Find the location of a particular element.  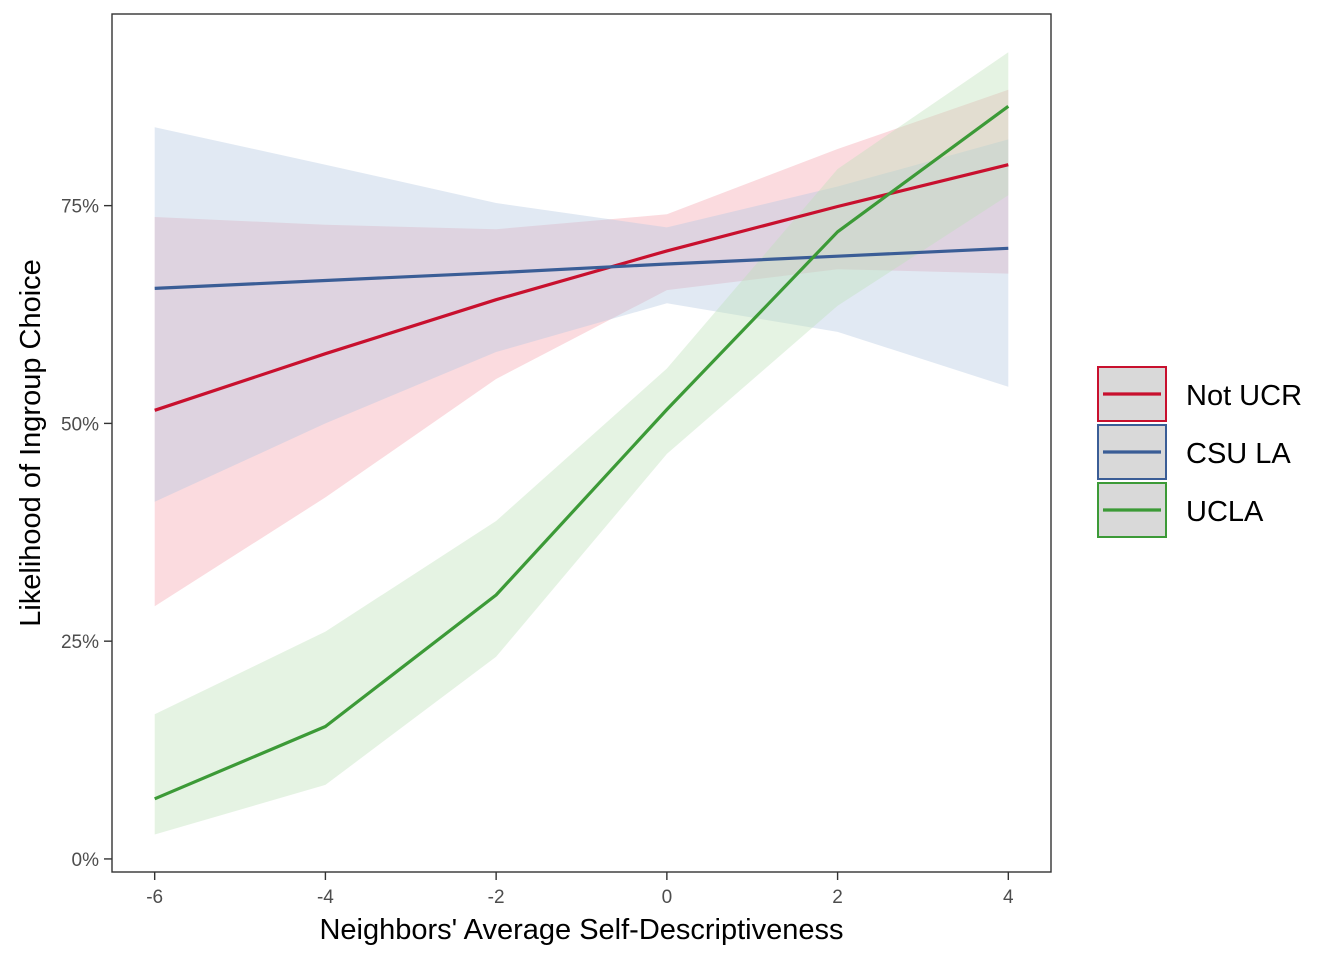

x-axis-title: Neighbors' Average Self-Descriptiveness is located at coordinates (581, 930).